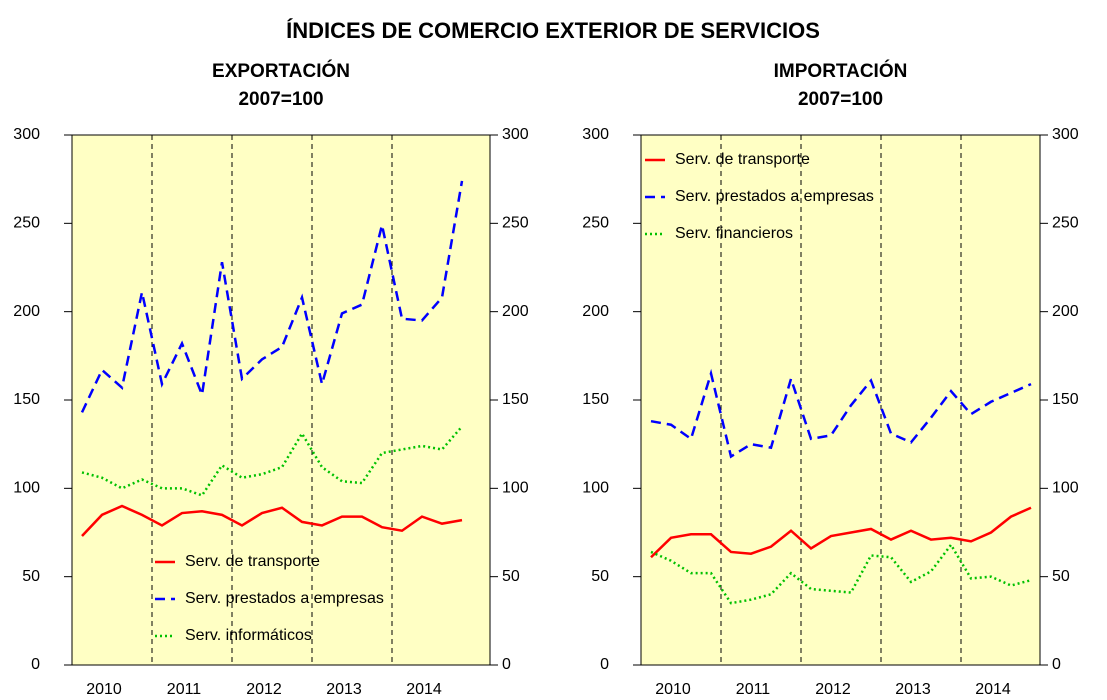  What do you see at coordinates (281, 71) in the screenshot?
I see `panel-title: EXPORTACIÓN` at bounding box center [281, 71].